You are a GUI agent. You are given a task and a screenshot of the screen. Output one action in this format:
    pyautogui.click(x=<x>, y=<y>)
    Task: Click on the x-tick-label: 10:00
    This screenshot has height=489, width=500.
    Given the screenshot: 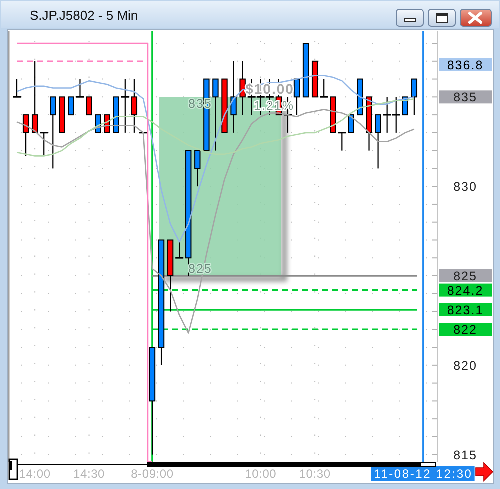 What is the action you would take?
    pyautogui.click(x=261, y=474)
    